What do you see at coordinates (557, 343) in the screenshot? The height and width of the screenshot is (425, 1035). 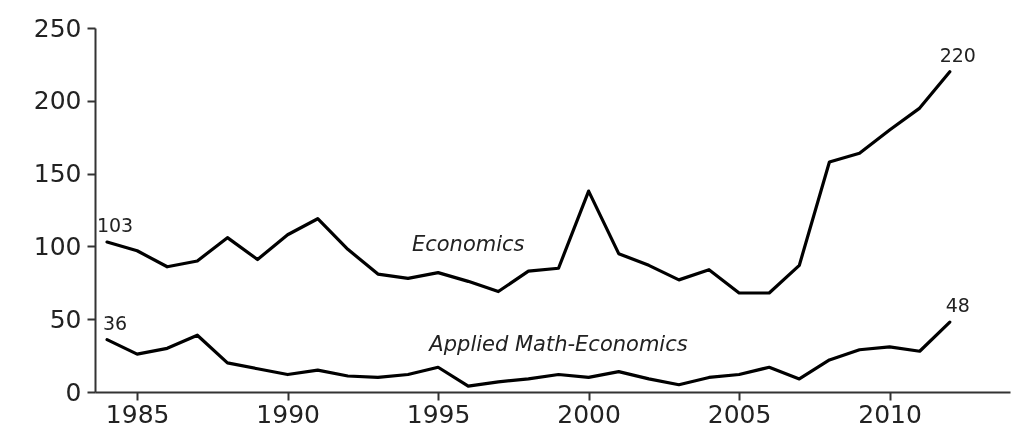 I see `series-label: Applied Math-Economics` at bounding box center [557, 343].